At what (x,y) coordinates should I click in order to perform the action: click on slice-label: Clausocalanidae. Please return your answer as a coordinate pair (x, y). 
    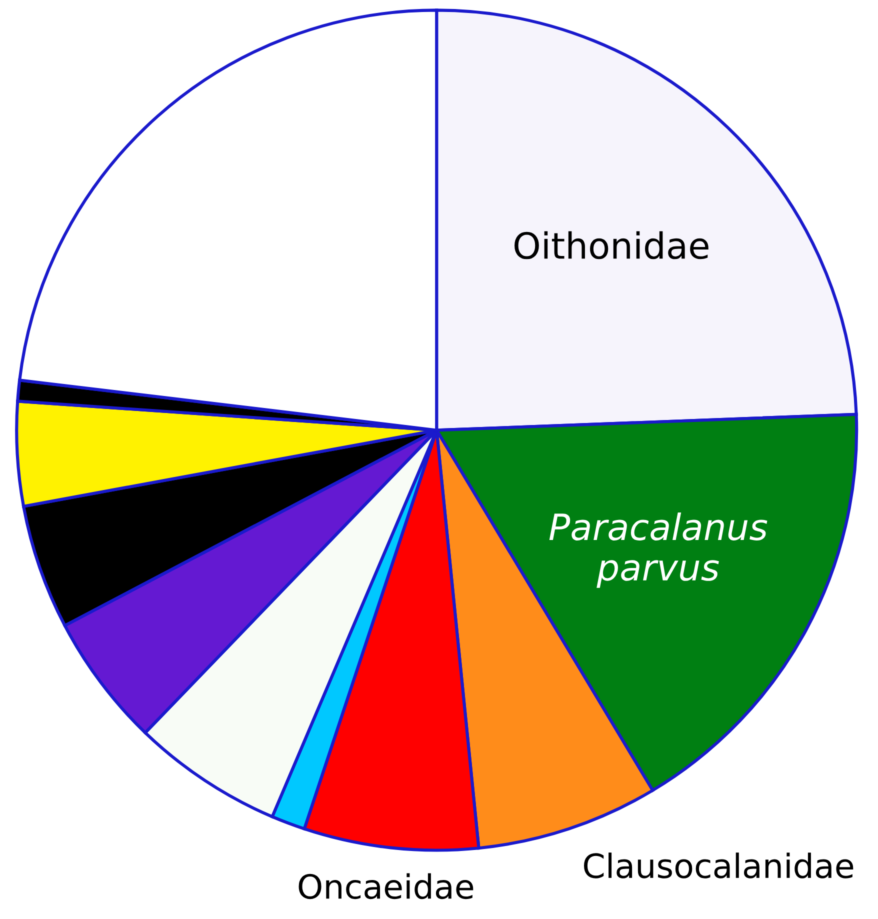
    Looking at the image, I should click on (719, 865).